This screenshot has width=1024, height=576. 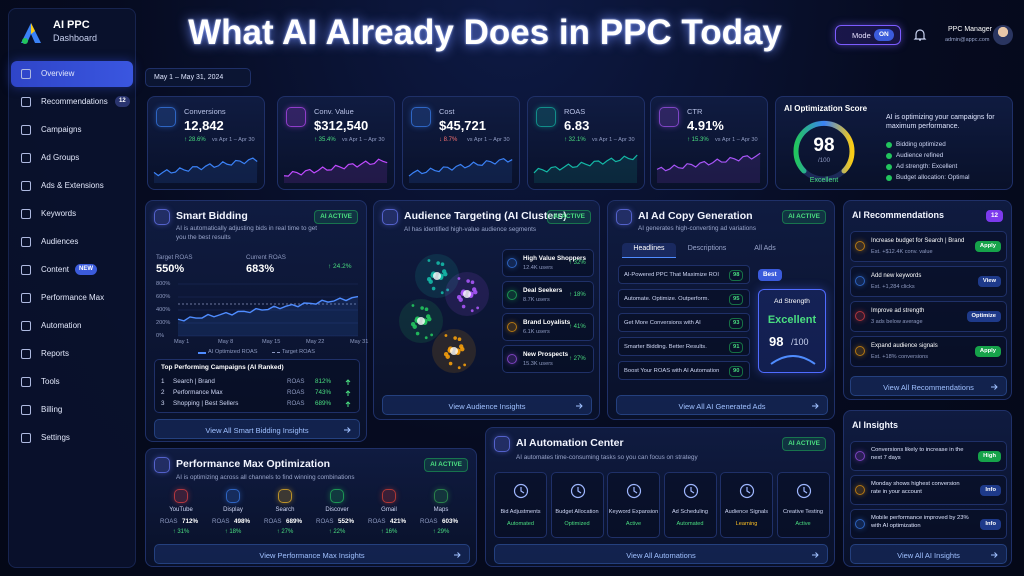 What do you see at coordinates (61, 129) in the screenshot?
I see `nav-label: Campaigns` at bounding box center [61, 129].